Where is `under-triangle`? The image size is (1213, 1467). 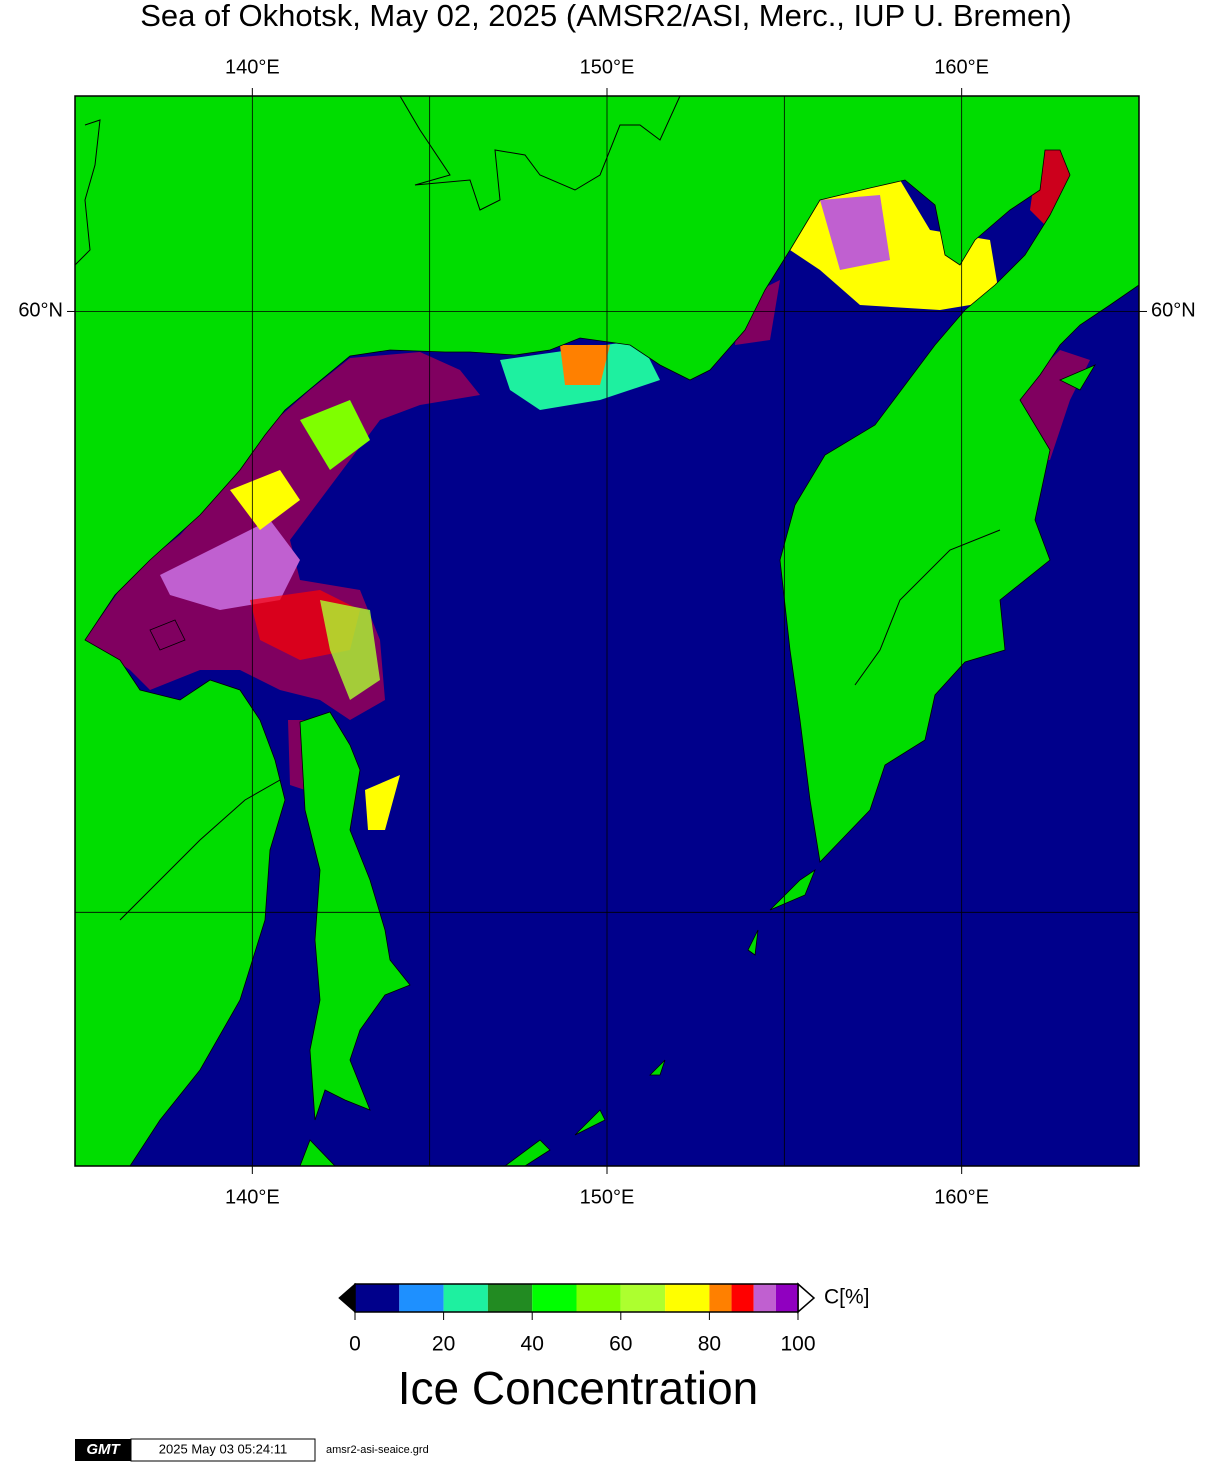
under-triangle is located at coordinates (347, 1298).